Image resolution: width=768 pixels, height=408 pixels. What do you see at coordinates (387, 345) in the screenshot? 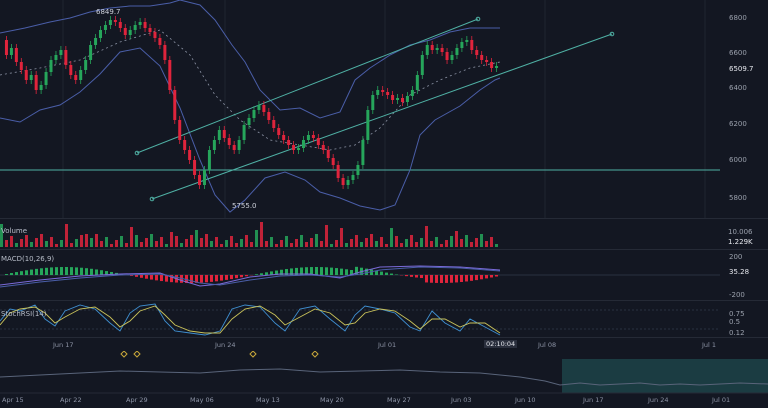
I see `time-tick: Jul 01` at bounding box center [387, 345].